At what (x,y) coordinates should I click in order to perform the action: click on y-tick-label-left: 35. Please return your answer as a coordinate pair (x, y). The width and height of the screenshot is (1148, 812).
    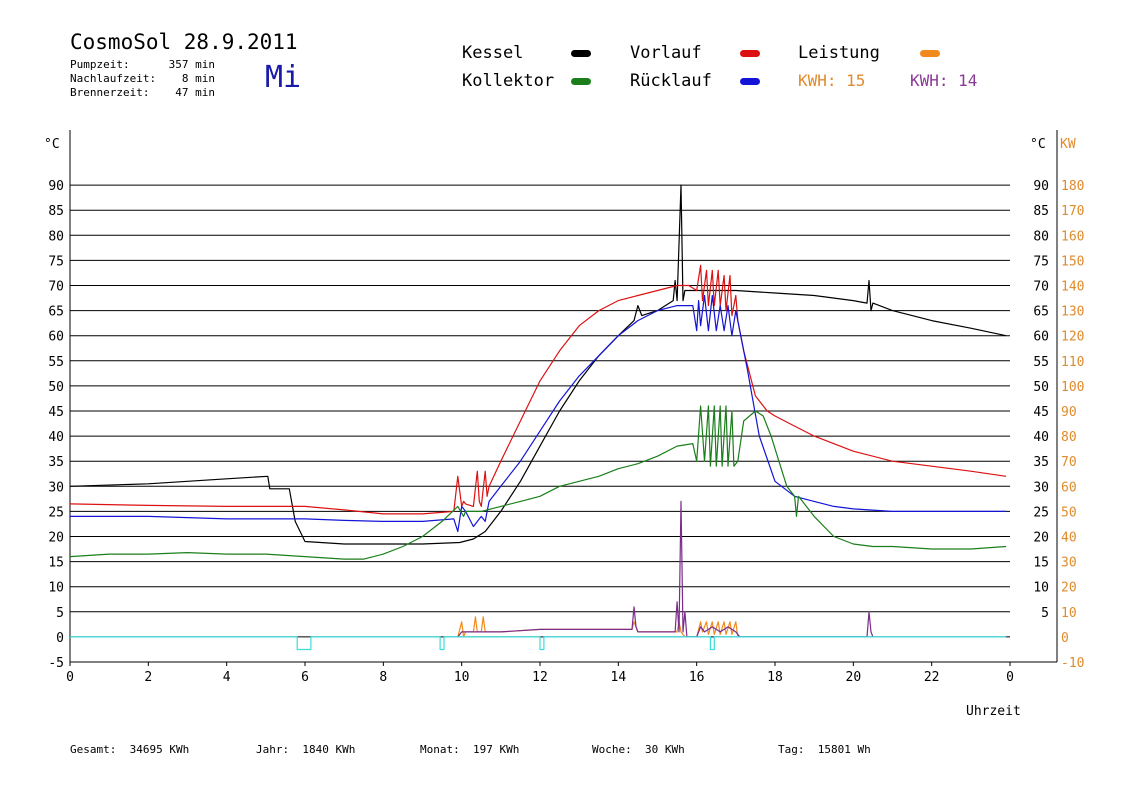
    Looking at the image, I should click on (56, 462).